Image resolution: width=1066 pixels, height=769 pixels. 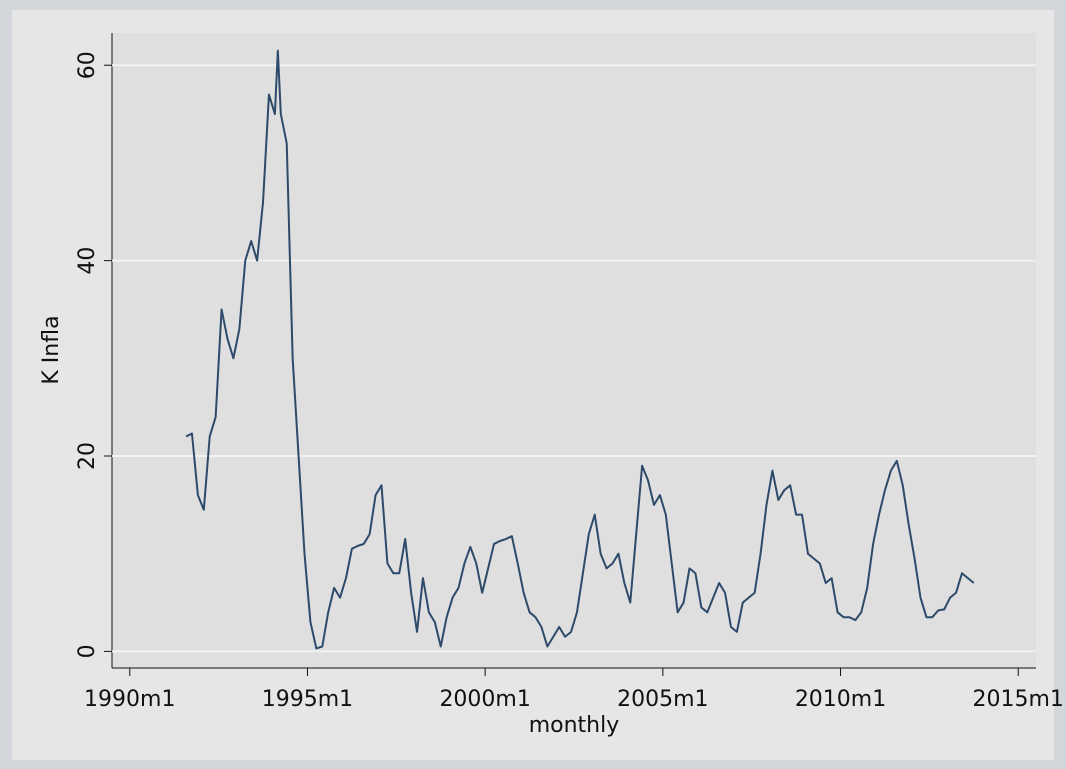 I want to click on x-tick-label: 2000m1, so click(x=484, y=699).